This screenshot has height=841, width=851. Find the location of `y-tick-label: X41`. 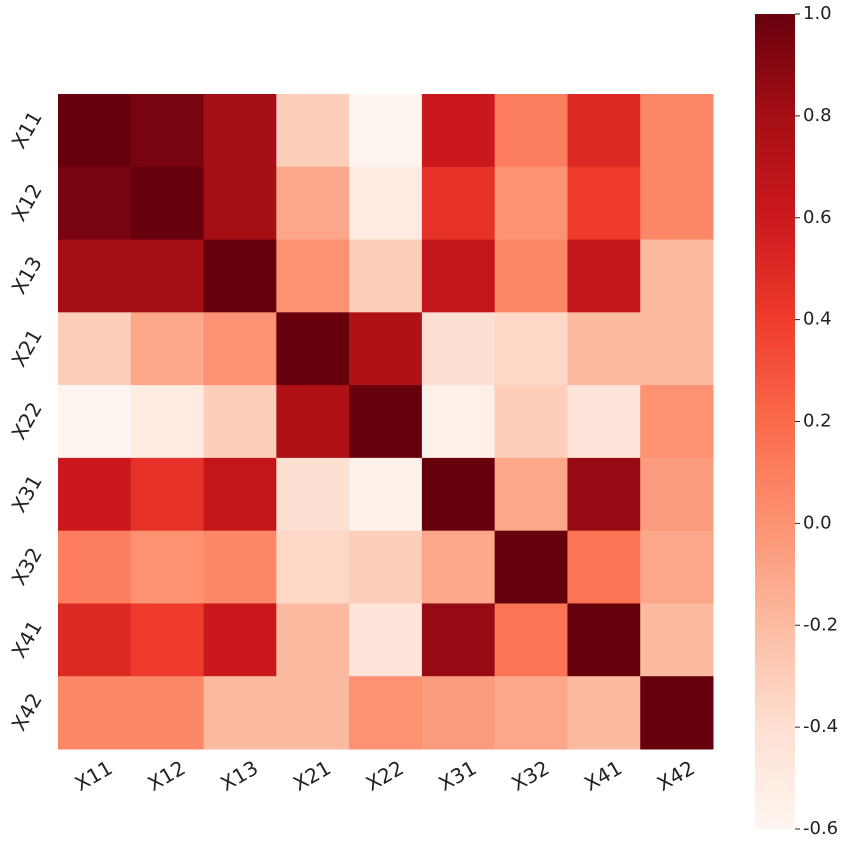

y-tick-label: X41 is located at coordinates (27, 639).